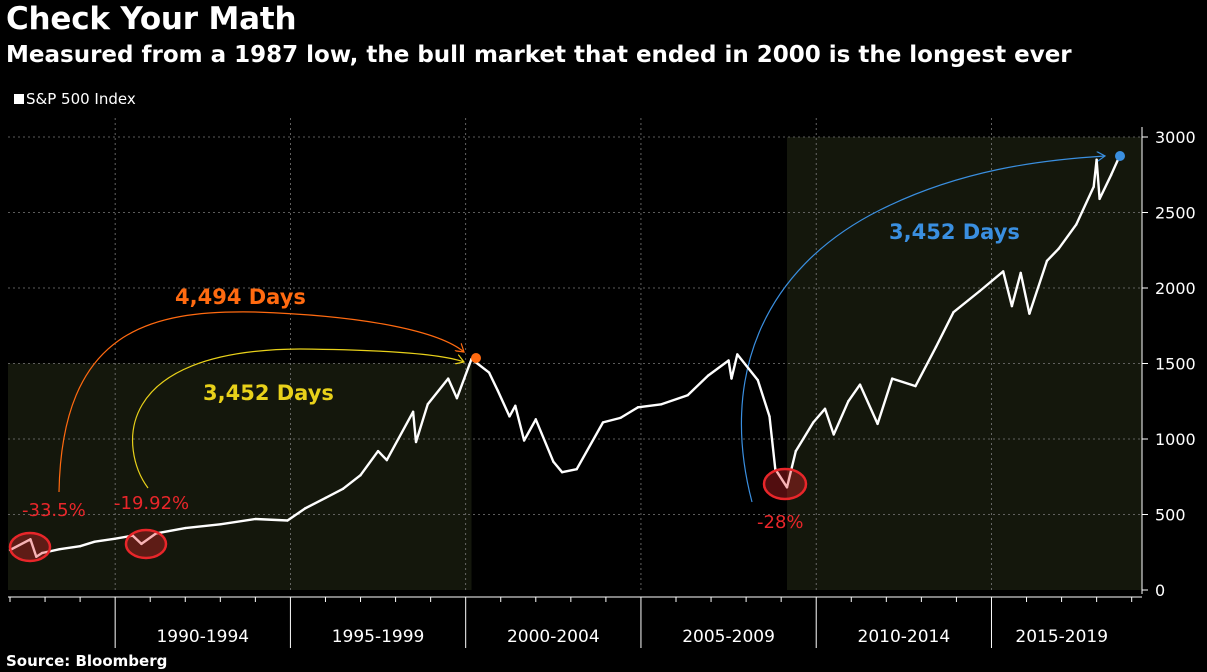 The image size is (1207, 672). I want to click on y-axis-ticks: 0 500 1000 1500 2000 2500 3000, so click(1169, 364).